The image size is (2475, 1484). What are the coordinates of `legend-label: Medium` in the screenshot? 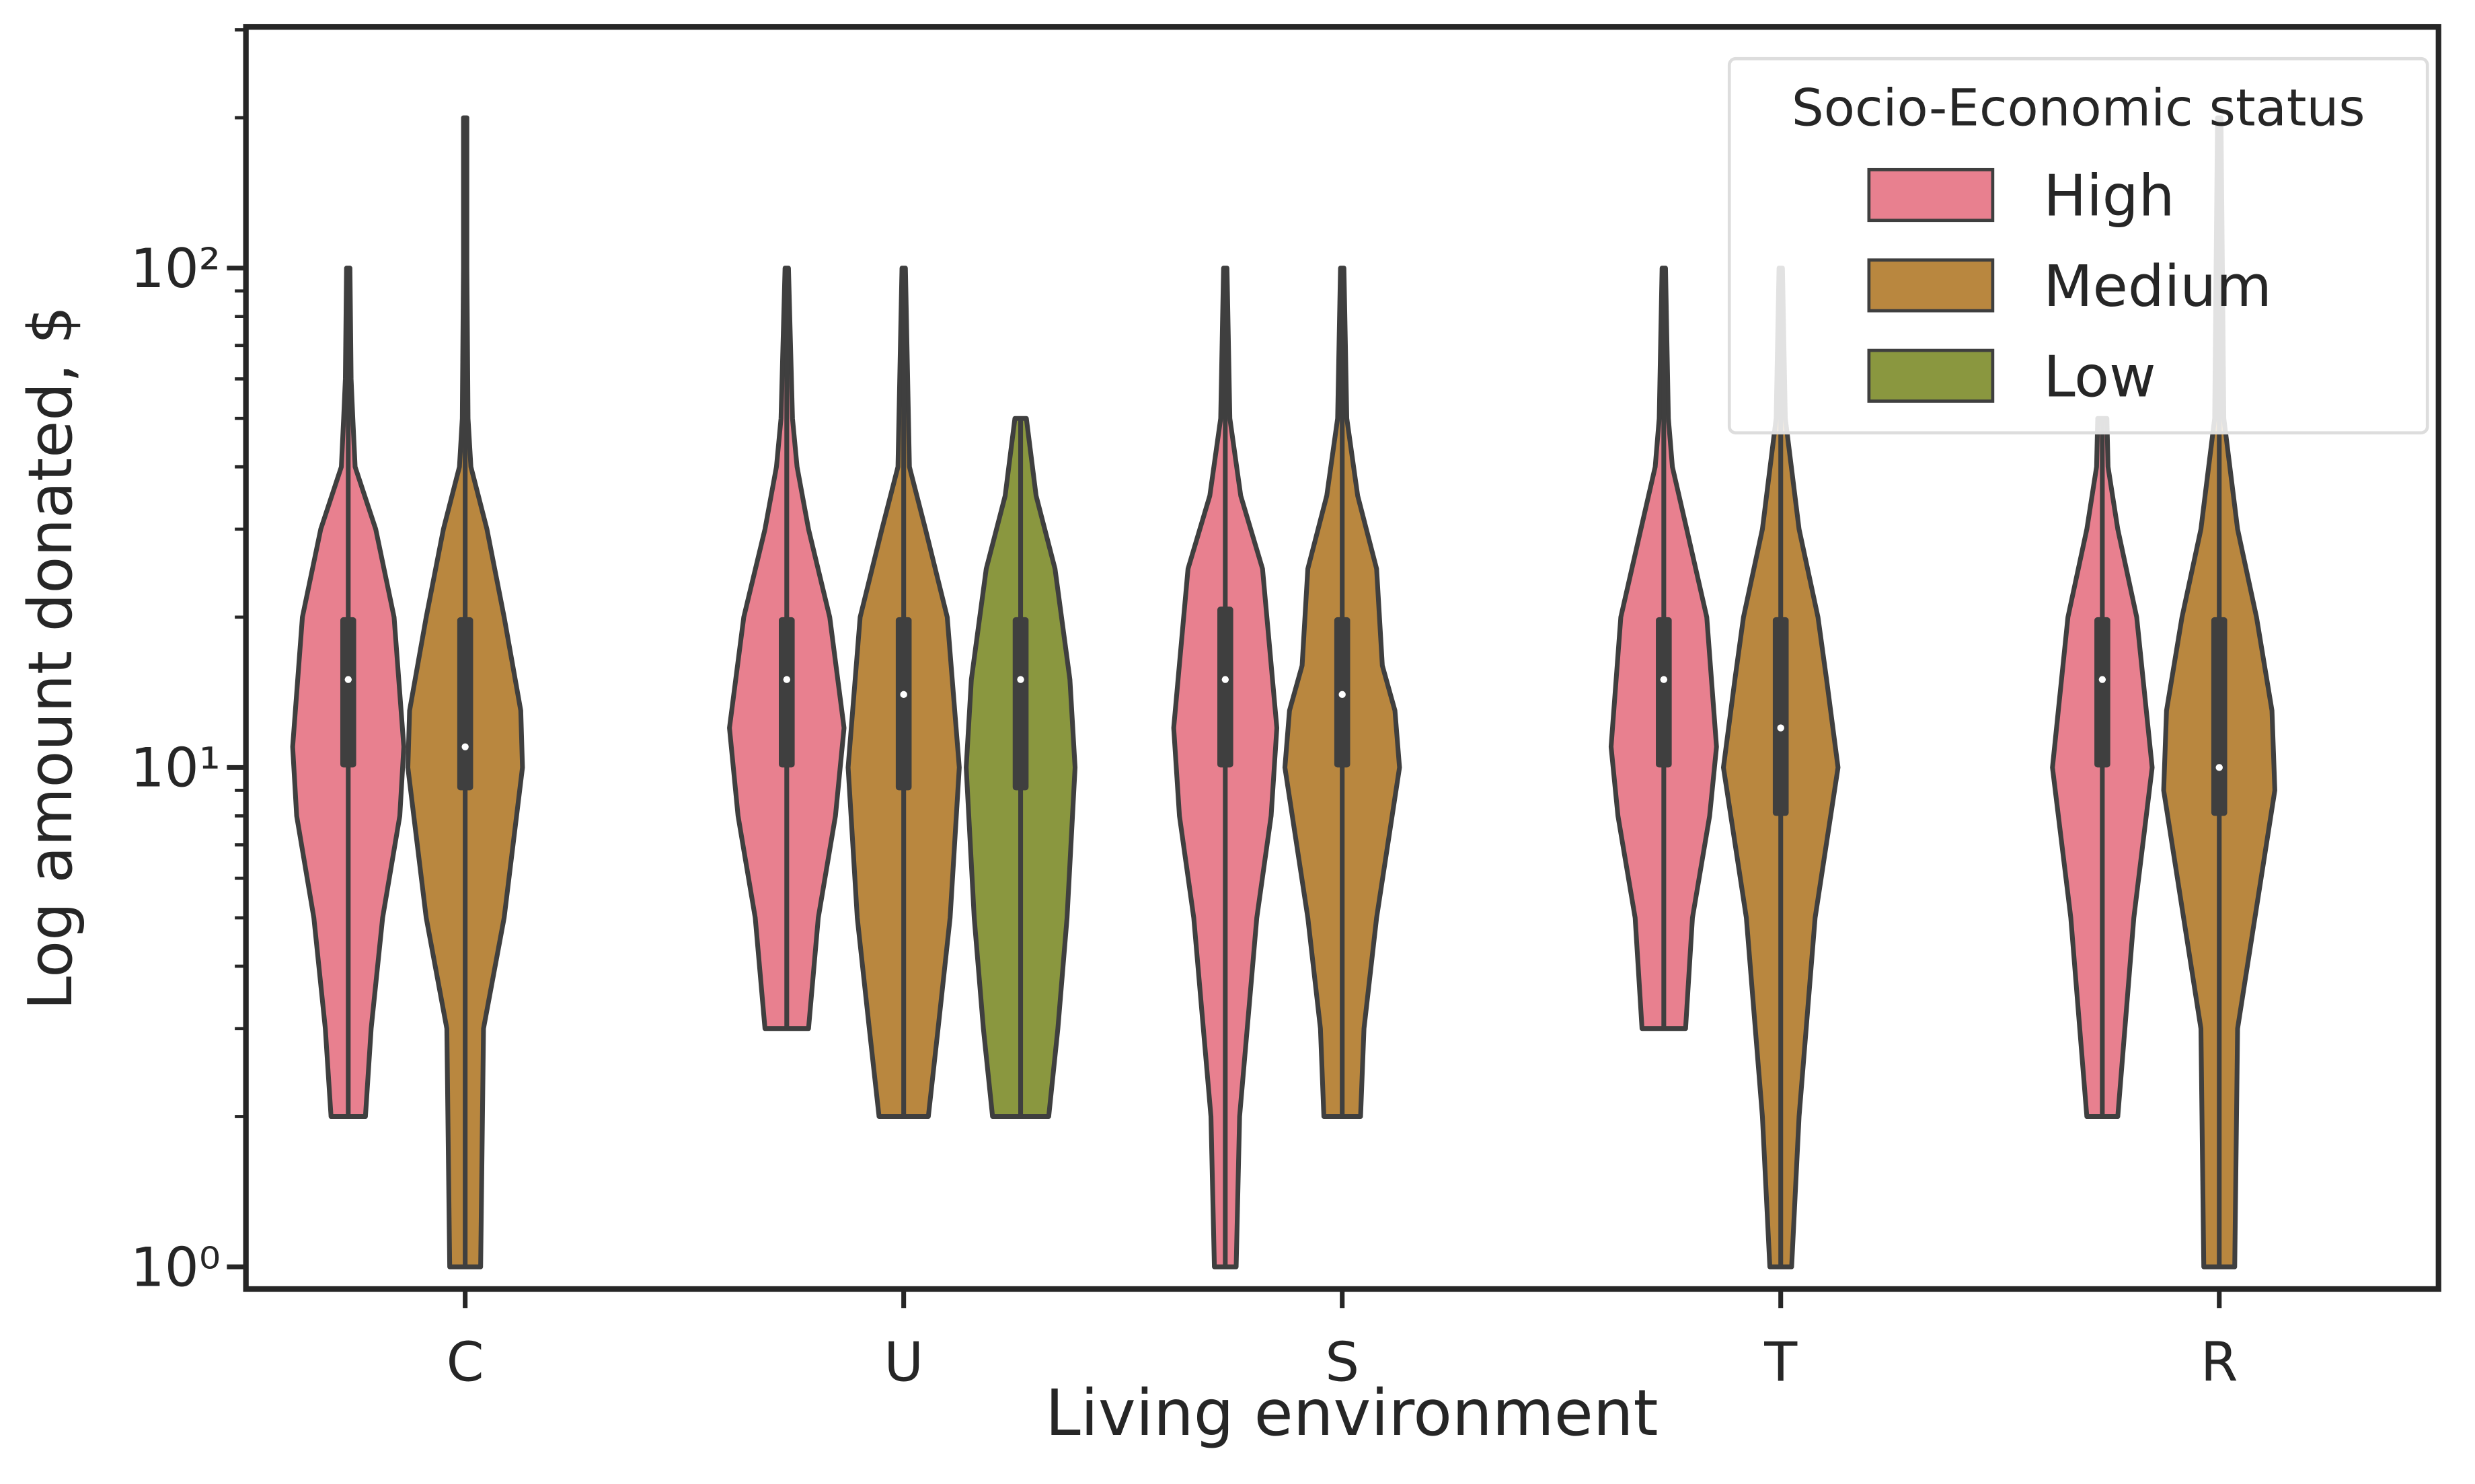 It's located at (2157, 286).